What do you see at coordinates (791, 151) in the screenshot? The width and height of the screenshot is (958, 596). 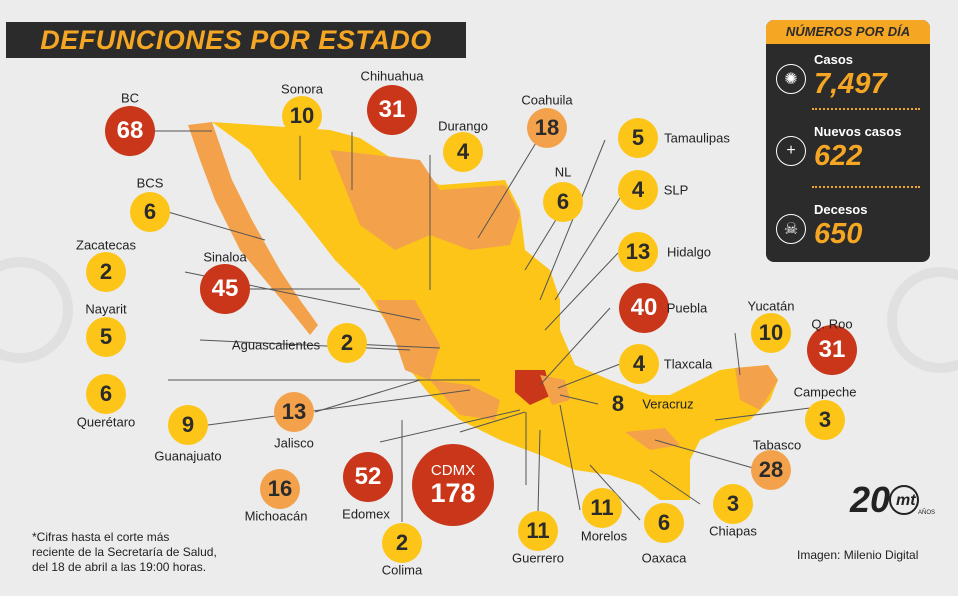 I see `plus-icon: +` at bounding box center [791, 151].